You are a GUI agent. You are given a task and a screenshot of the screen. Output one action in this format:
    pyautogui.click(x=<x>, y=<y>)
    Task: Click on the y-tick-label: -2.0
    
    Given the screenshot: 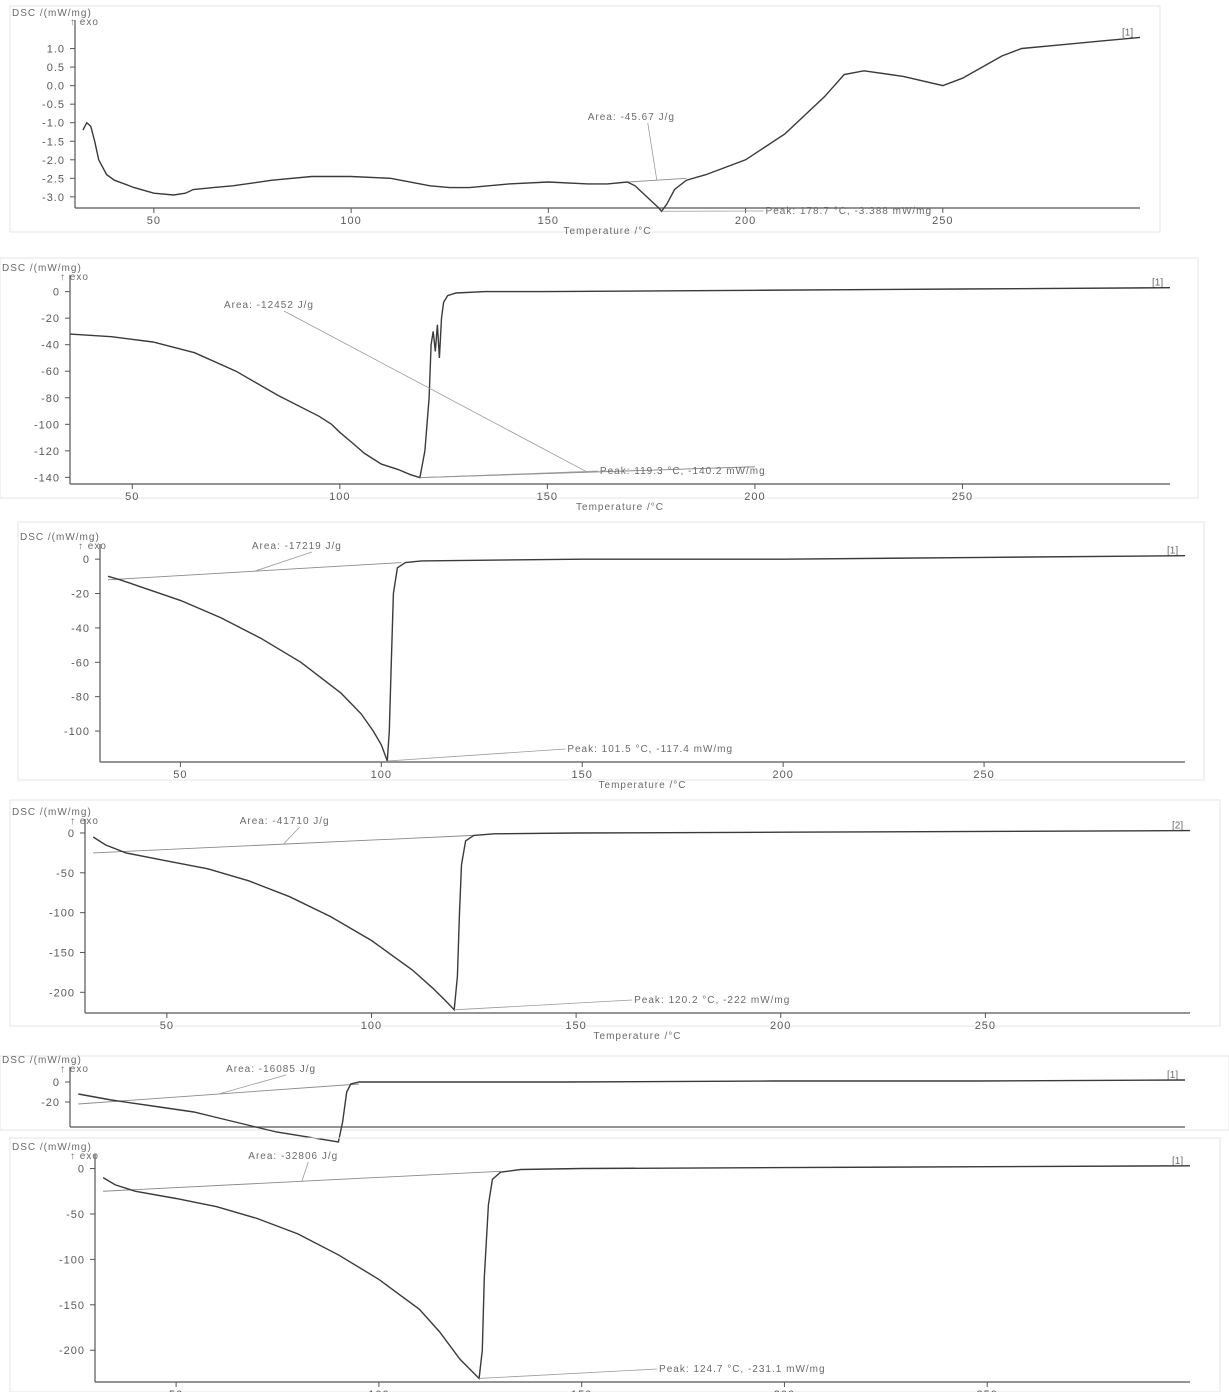 What is the action you would take?
    pyautogui.click(x=53, y=161)
    